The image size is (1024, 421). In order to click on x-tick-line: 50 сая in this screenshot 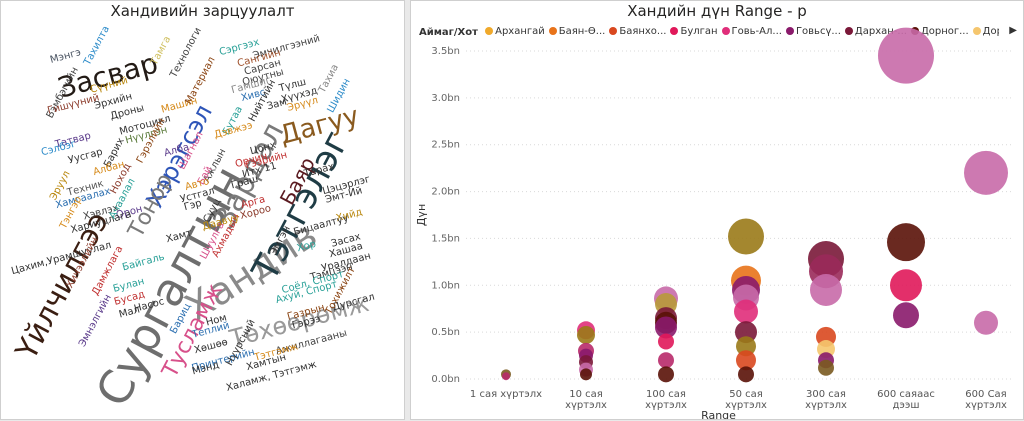, I will do `click(746, 394)`.